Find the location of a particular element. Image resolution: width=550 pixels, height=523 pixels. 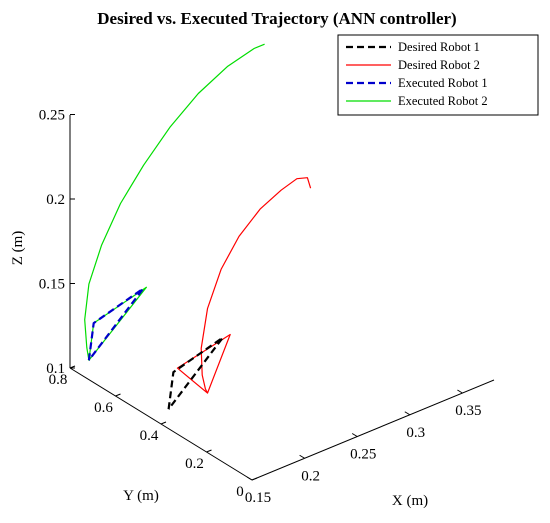

z-axis-label: Z (m) is located at coordinates (18, 248).